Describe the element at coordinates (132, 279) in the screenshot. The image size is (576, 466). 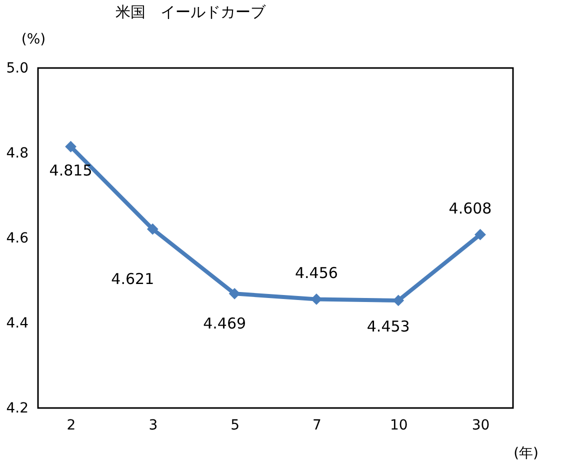
I see `data-label: 4.621` at that location.